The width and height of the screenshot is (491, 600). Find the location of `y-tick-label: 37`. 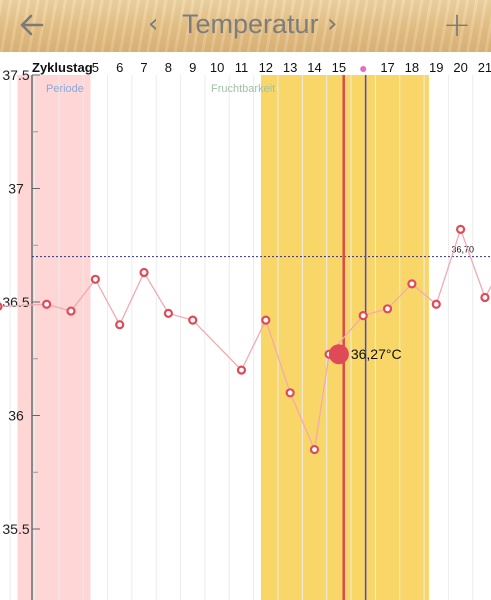

y-tick-label: 37 is located at coordinates (16, 189).